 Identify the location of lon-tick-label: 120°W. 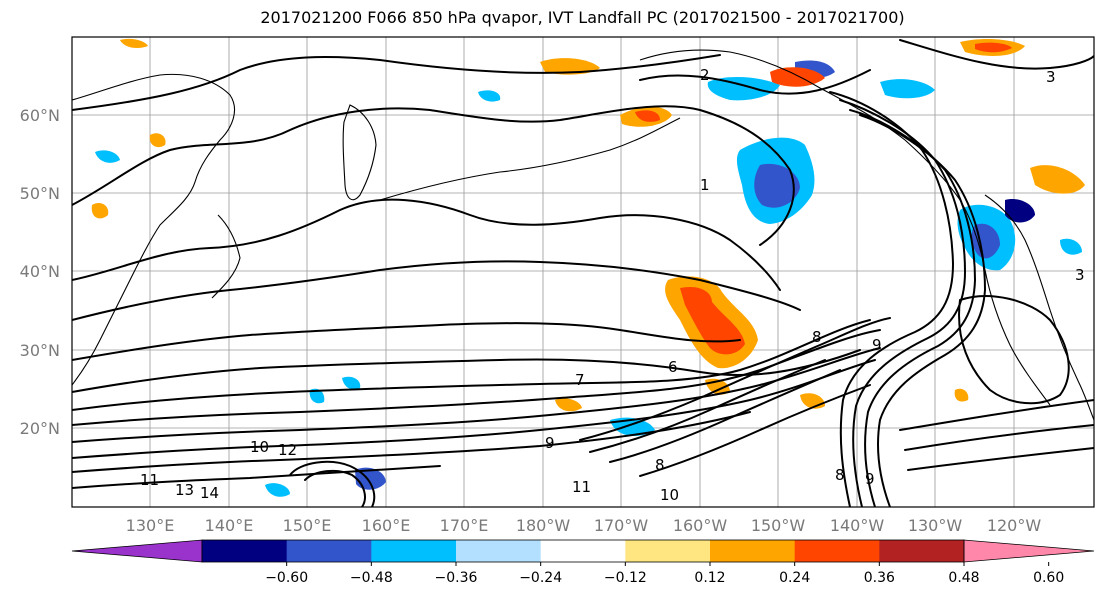
(1014, 525).